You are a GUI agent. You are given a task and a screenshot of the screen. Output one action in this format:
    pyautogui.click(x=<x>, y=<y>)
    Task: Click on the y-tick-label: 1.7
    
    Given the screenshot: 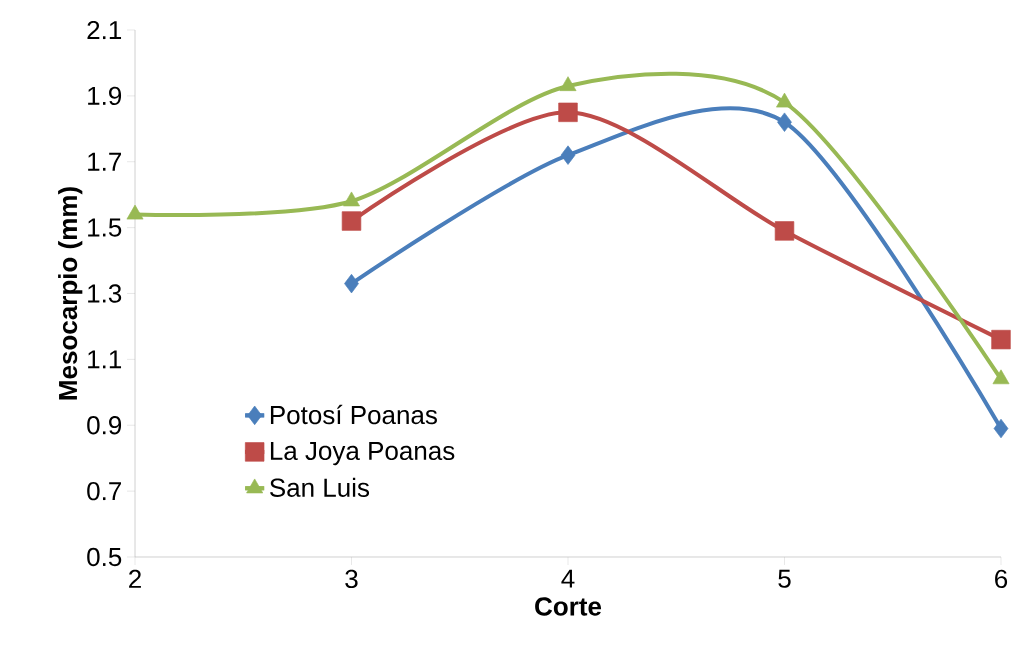 What is the action you would take?
    pyautogui.click(x=104, y=161)
    